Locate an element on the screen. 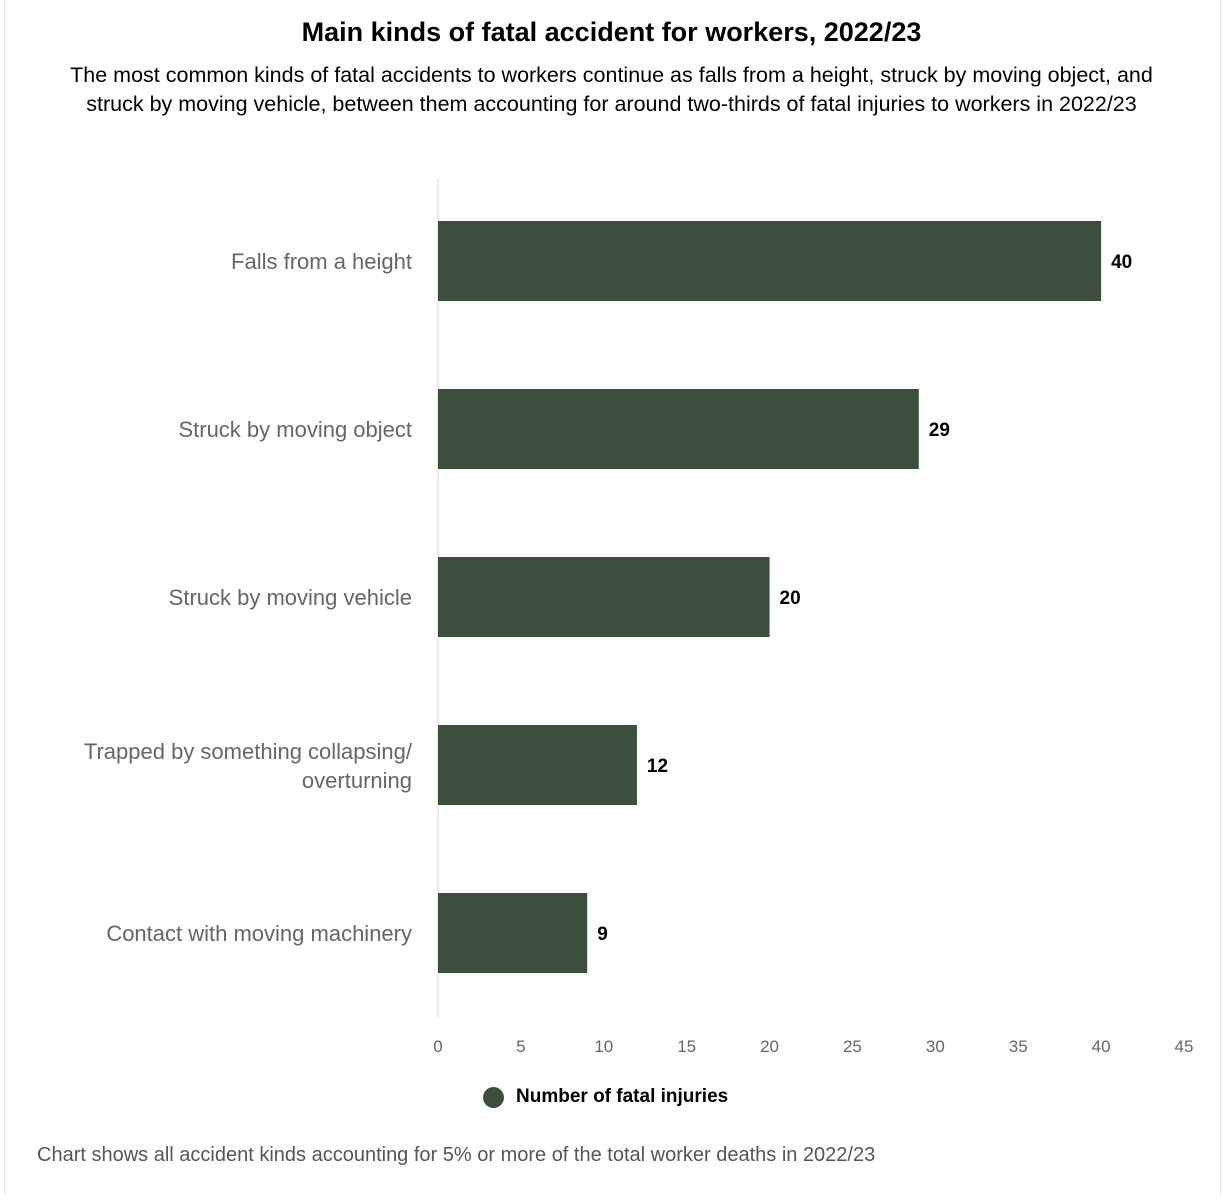 The height and width of the screenshot is (1200, 1223). x-tick-label: 15 is located at coordinates (686, 1046).